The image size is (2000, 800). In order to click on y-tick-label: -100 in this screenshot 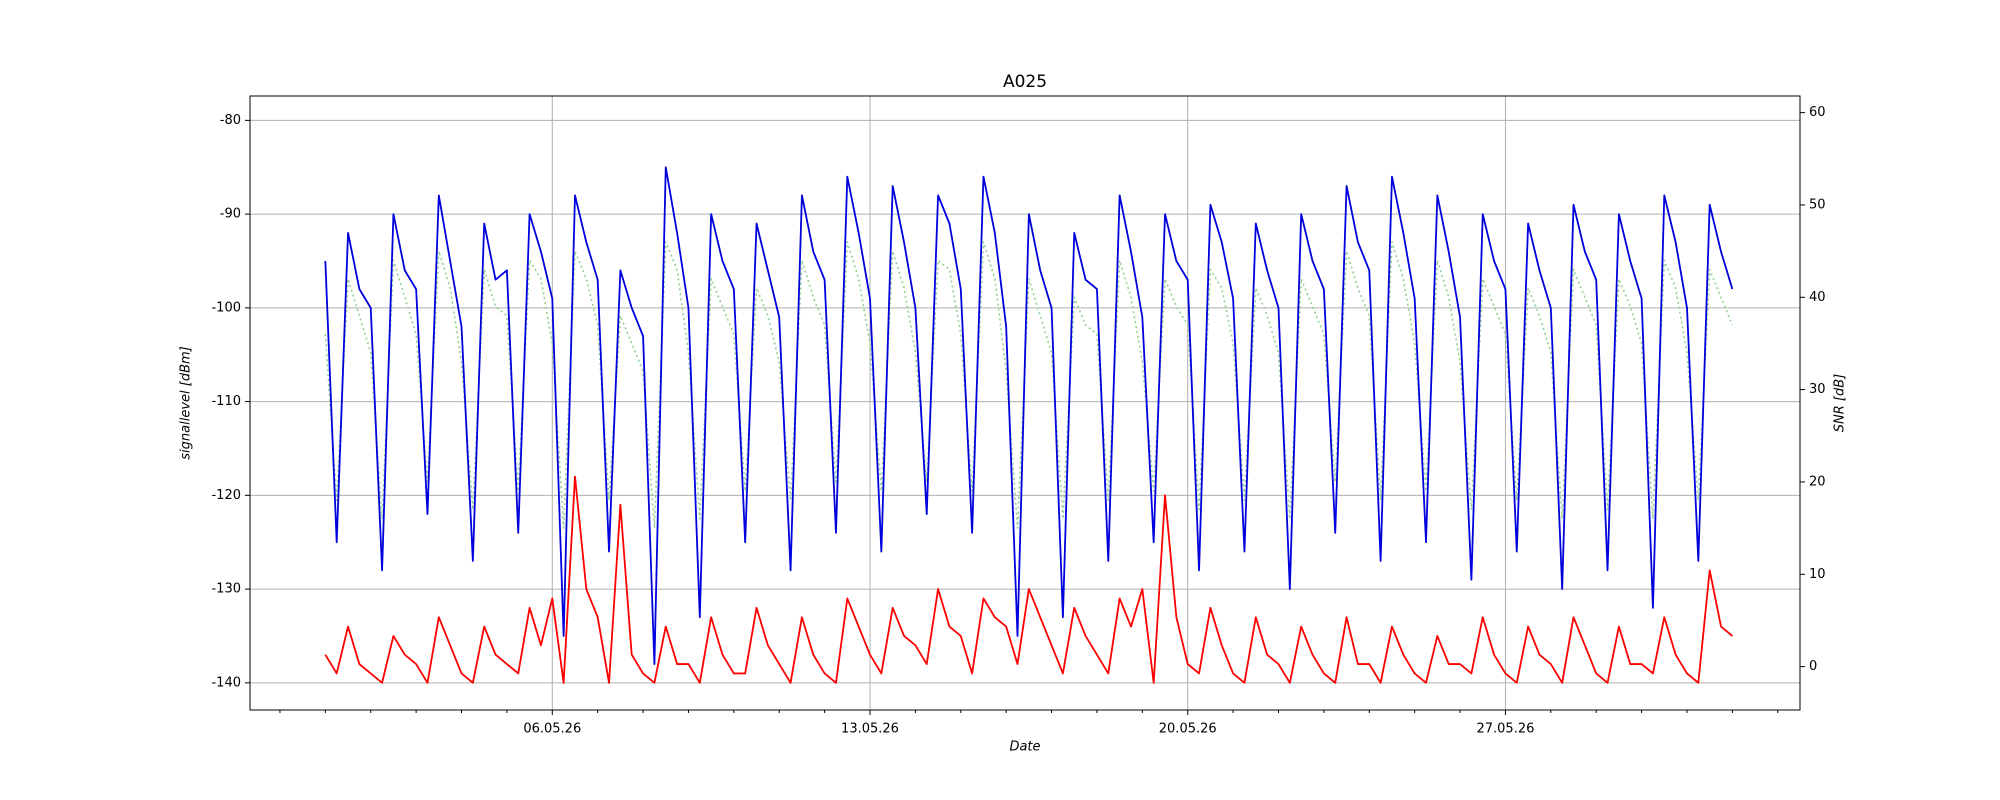, I will do `click(226, 307)`.